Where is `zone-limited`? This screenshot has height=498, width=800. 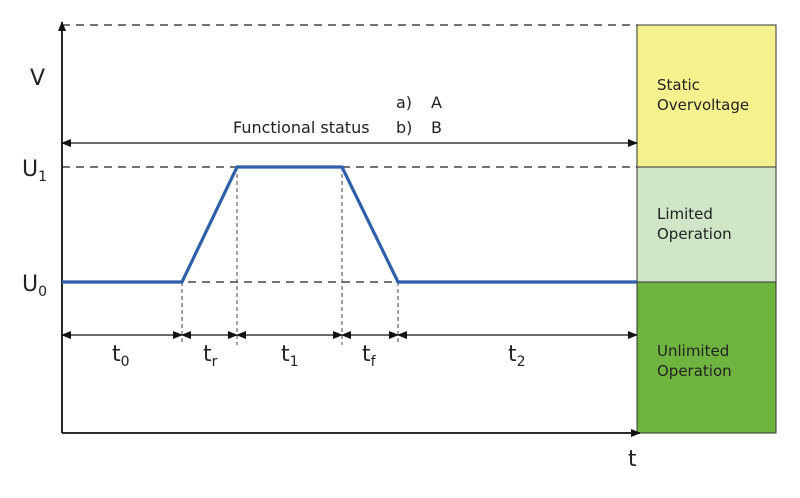 zone-limited is located at coordinates (706, 224).